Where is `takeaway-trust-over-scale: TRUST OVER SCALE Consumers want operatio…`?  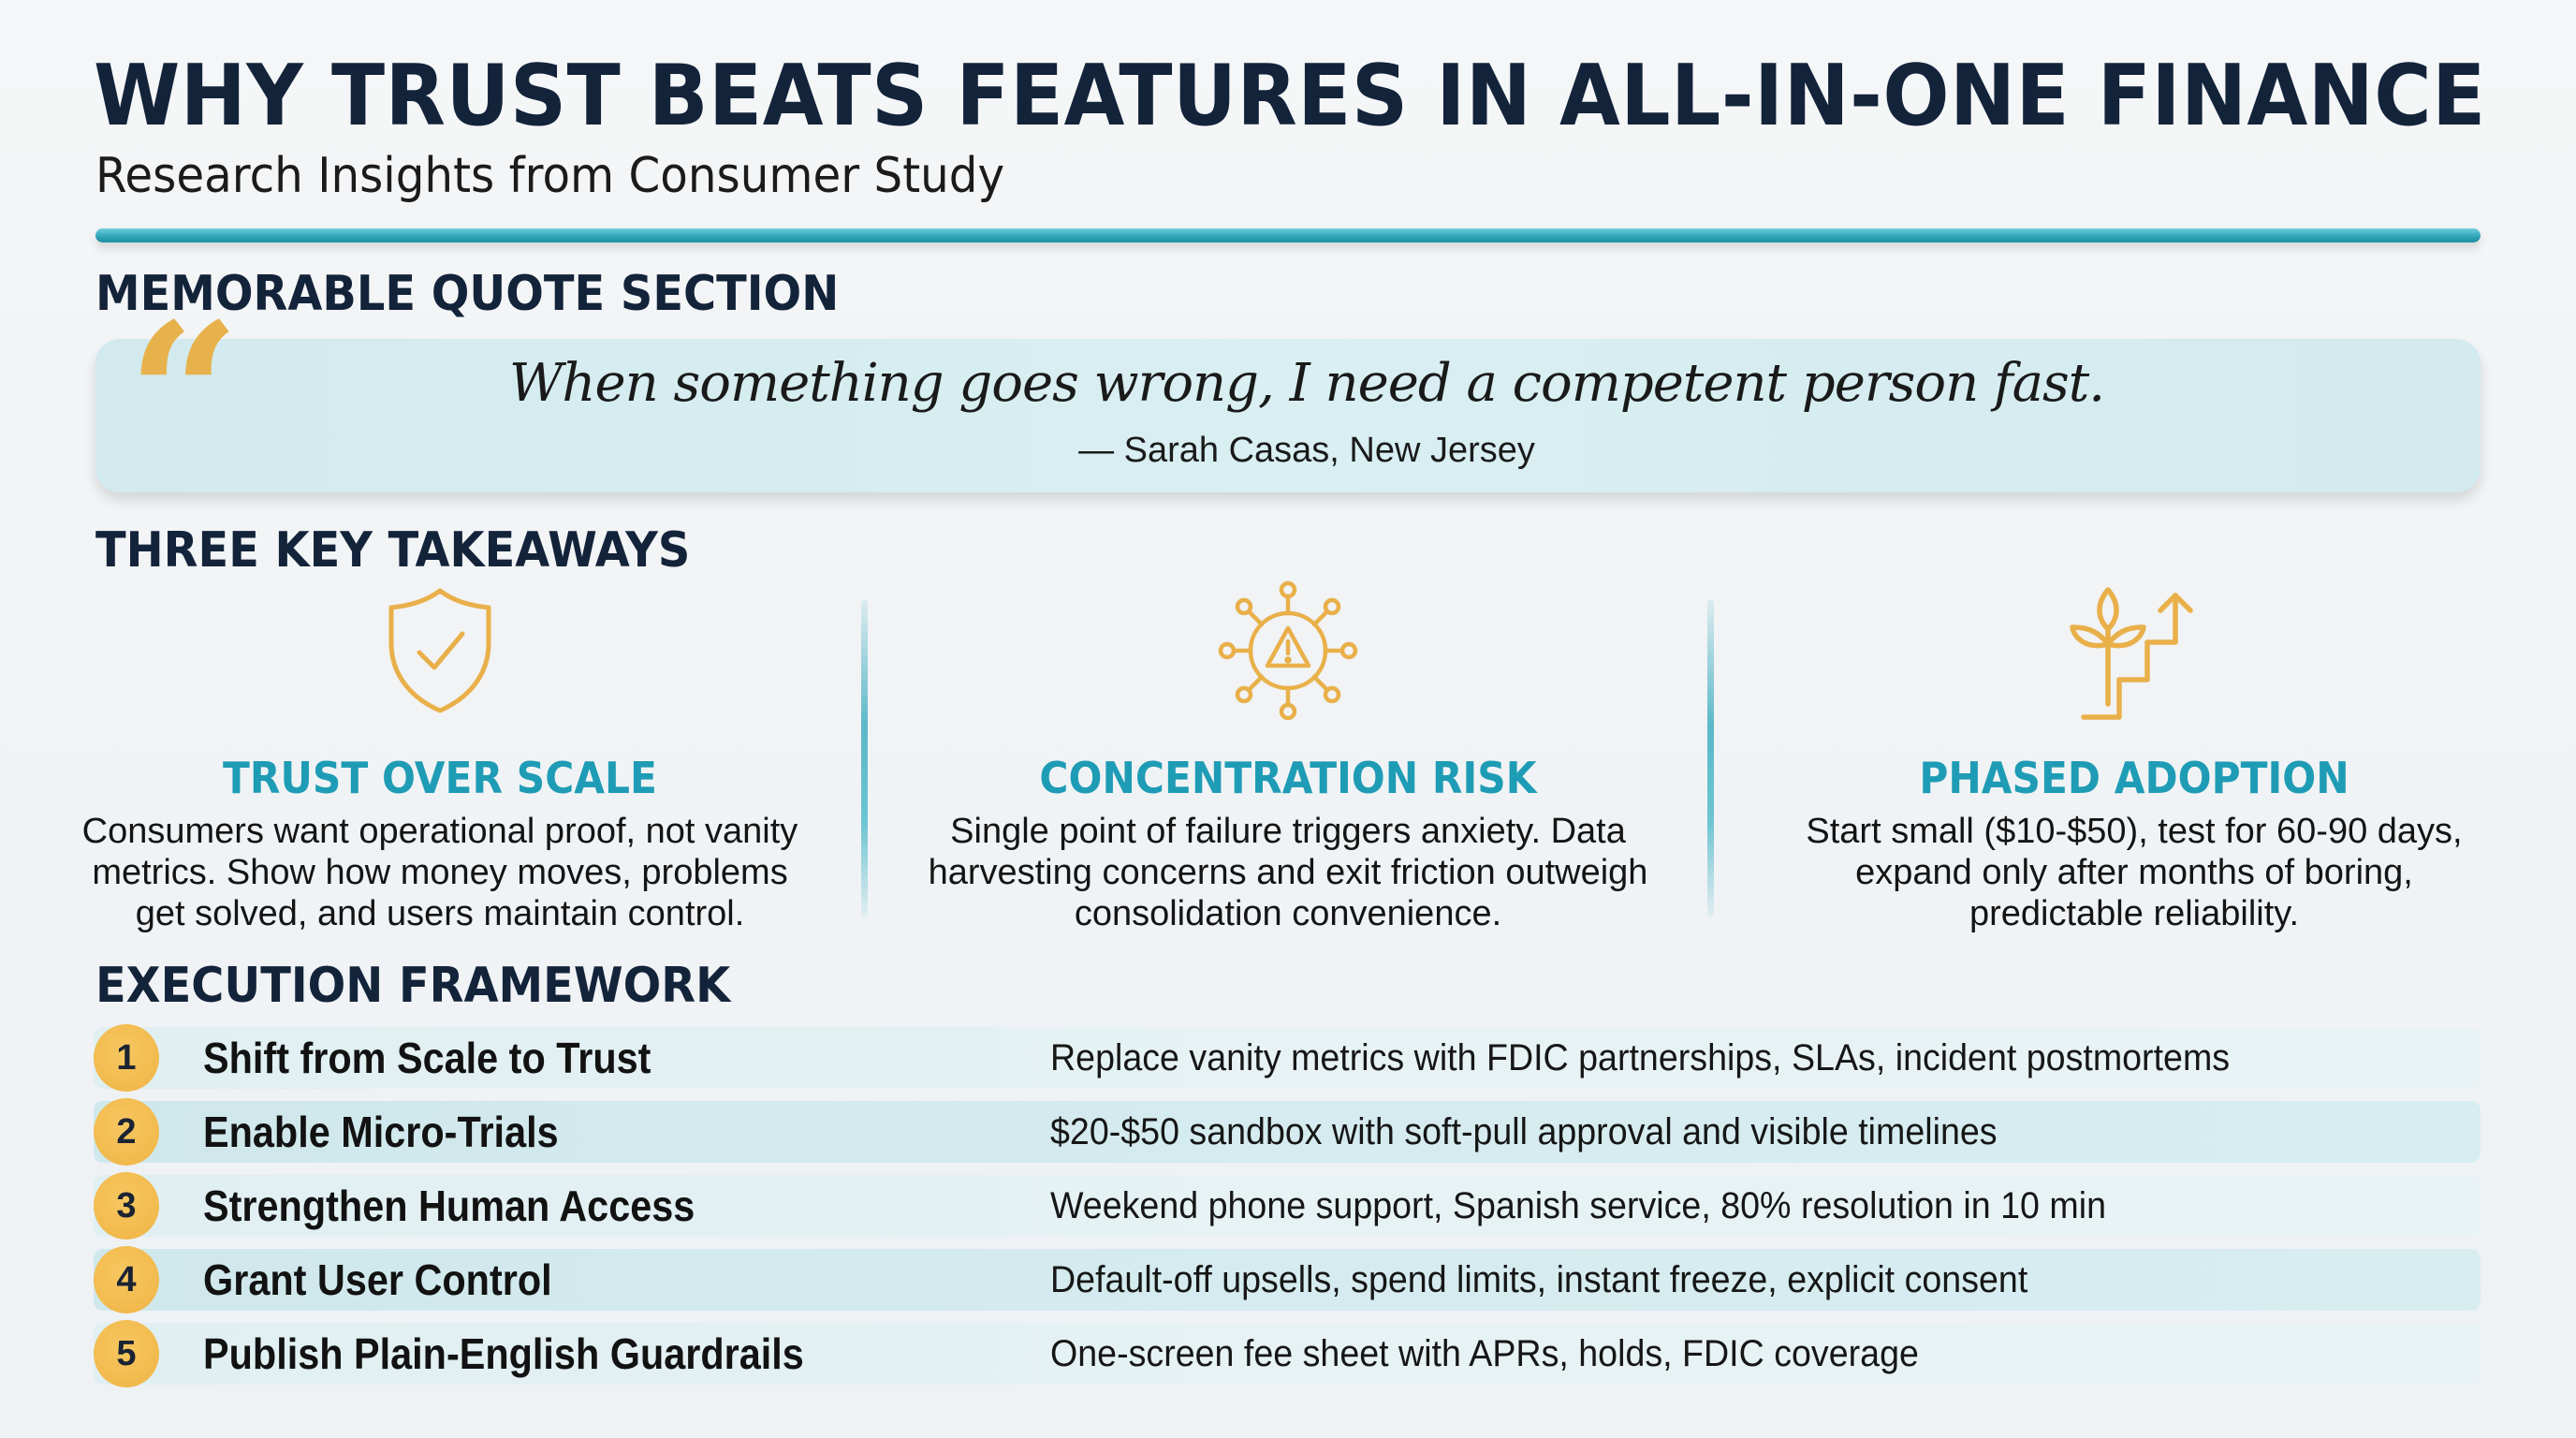
takeaway-trust-over-scale: TRUST OVER SCALE Consumers want operatio… is located at coordinates (440, 757).